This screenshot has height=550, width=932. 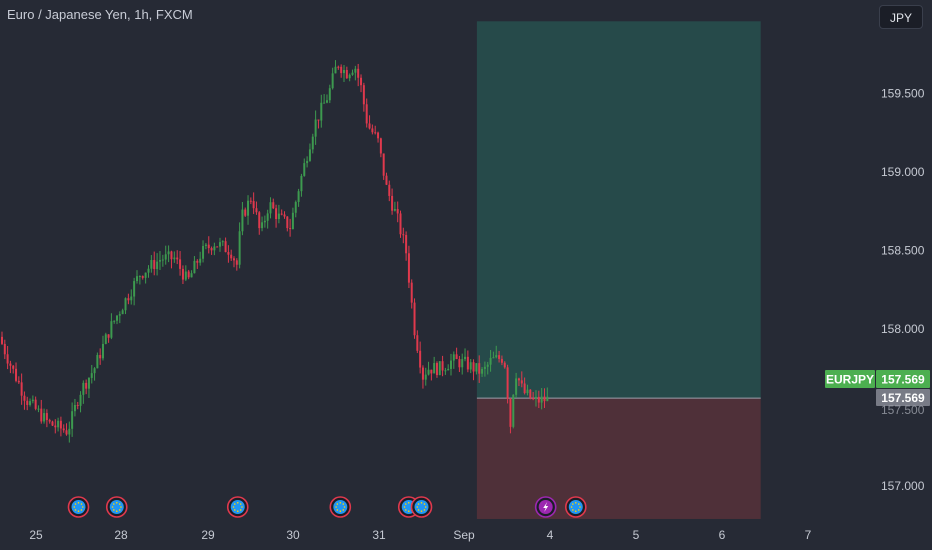 I want to click on price-tick-label: 158.000, so click(x=903, y=329).